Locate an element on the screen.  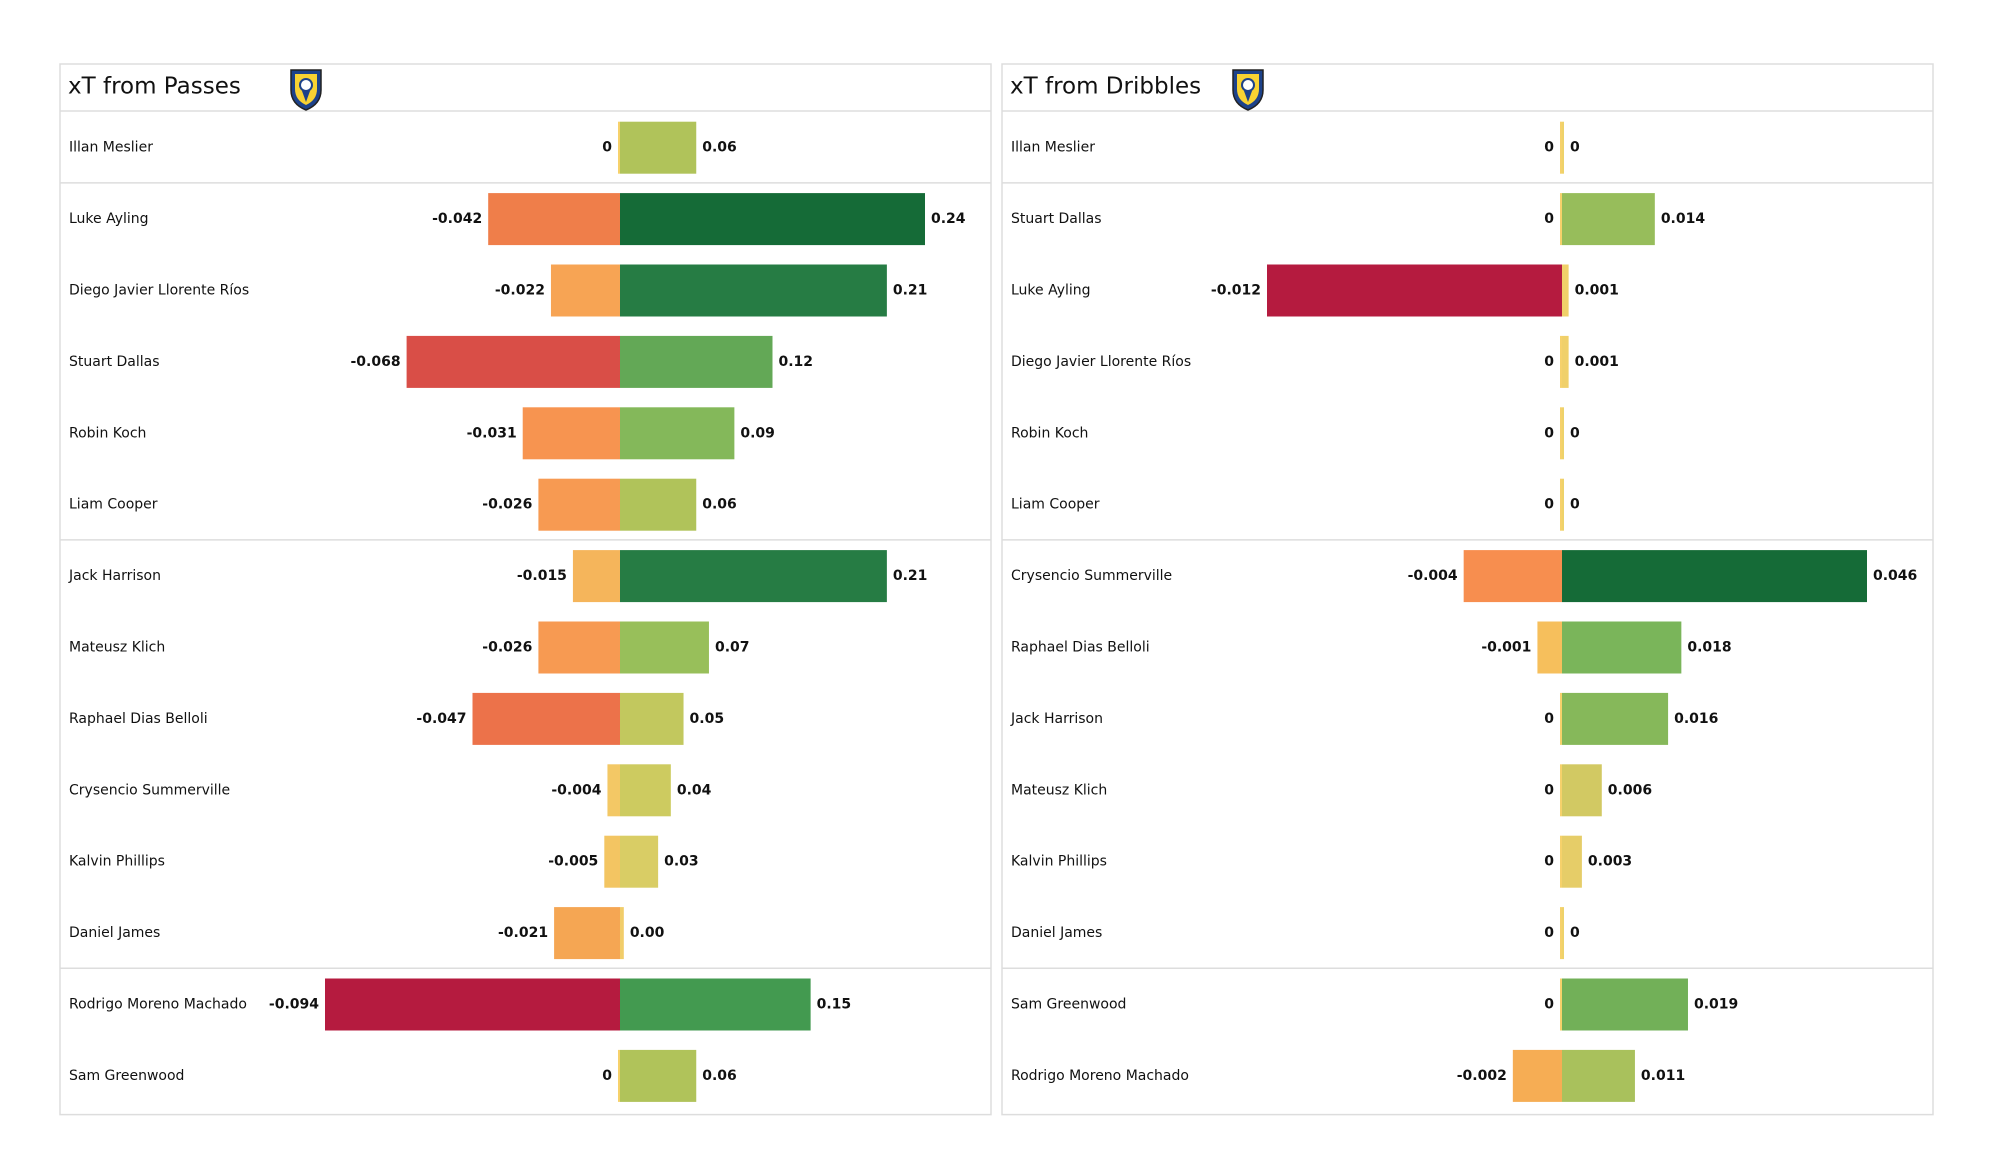
player-name: Raphael Dias Belloli is located at coordinates (1080, 648).